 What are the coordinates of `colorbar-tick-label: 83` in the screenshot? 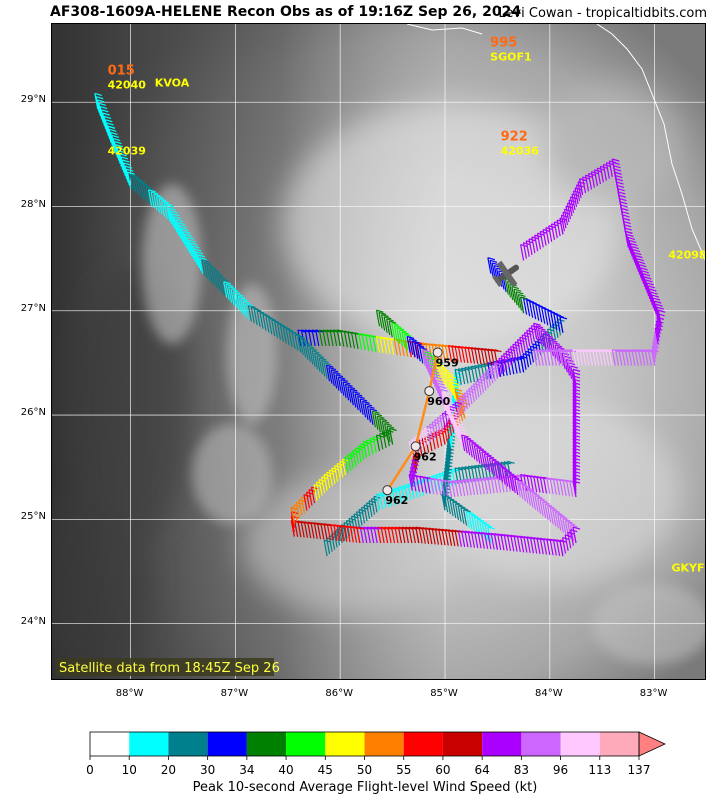 It's located at (521, 770).